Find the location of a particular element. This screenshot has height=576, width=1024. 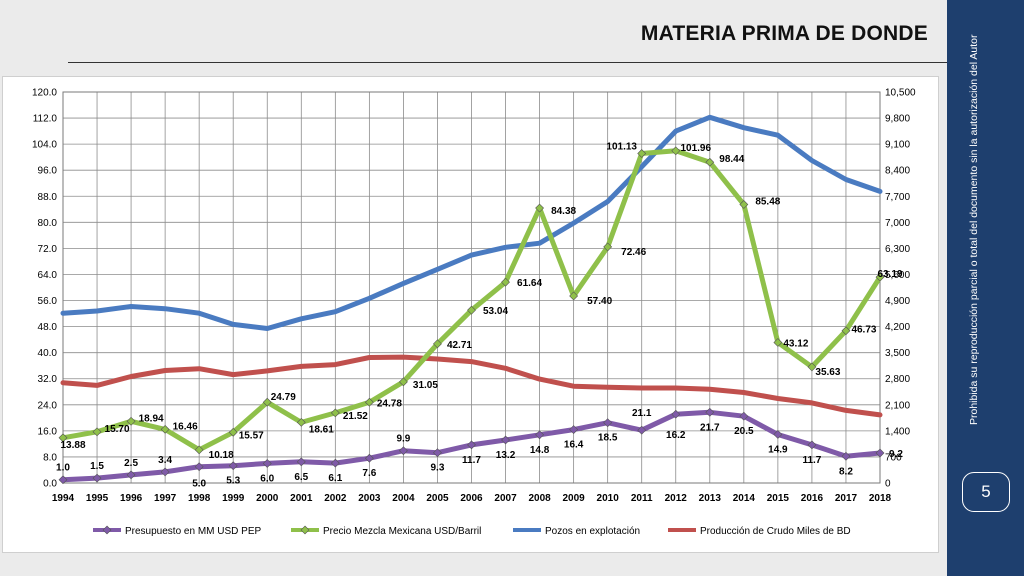

data-label-precio: 46.73 is located at coordinates (863, 330).